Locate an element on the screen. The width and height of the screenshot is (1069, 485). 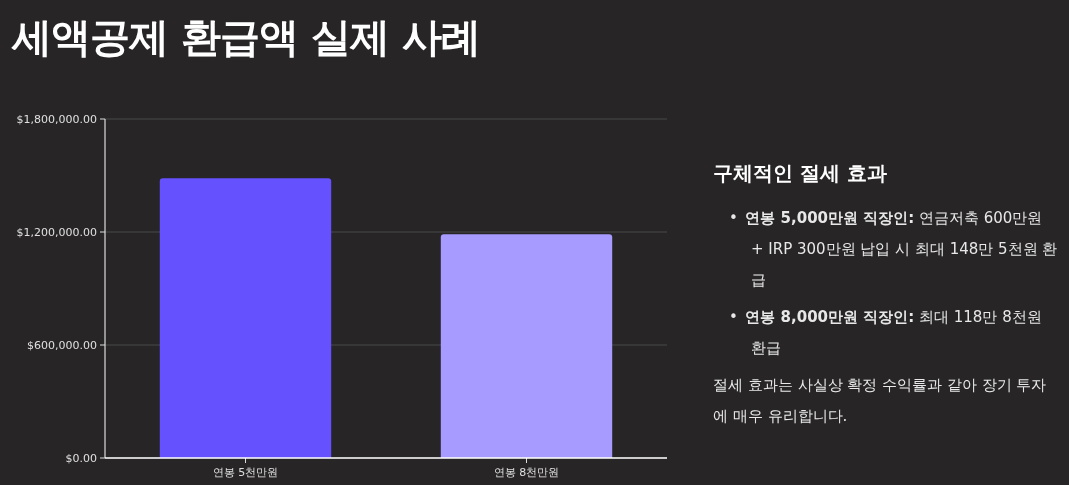
y-tick-label: $1,200,000.00 is located at coordinates (56, 232).